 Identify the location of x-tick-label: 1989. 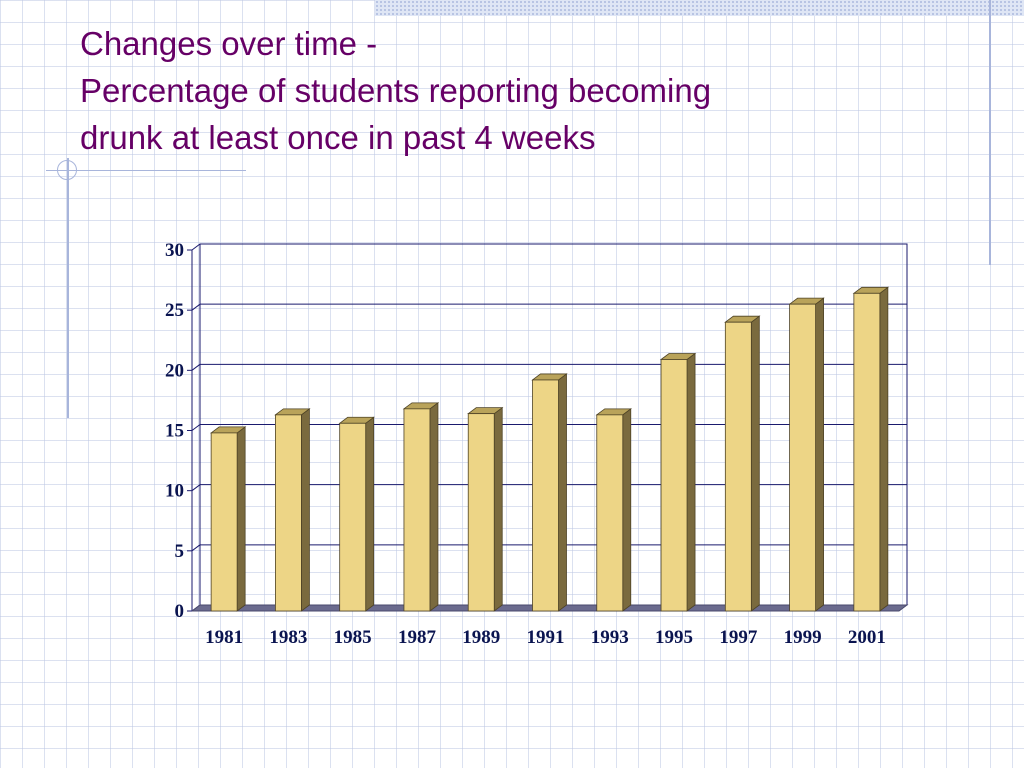
(481, 637).